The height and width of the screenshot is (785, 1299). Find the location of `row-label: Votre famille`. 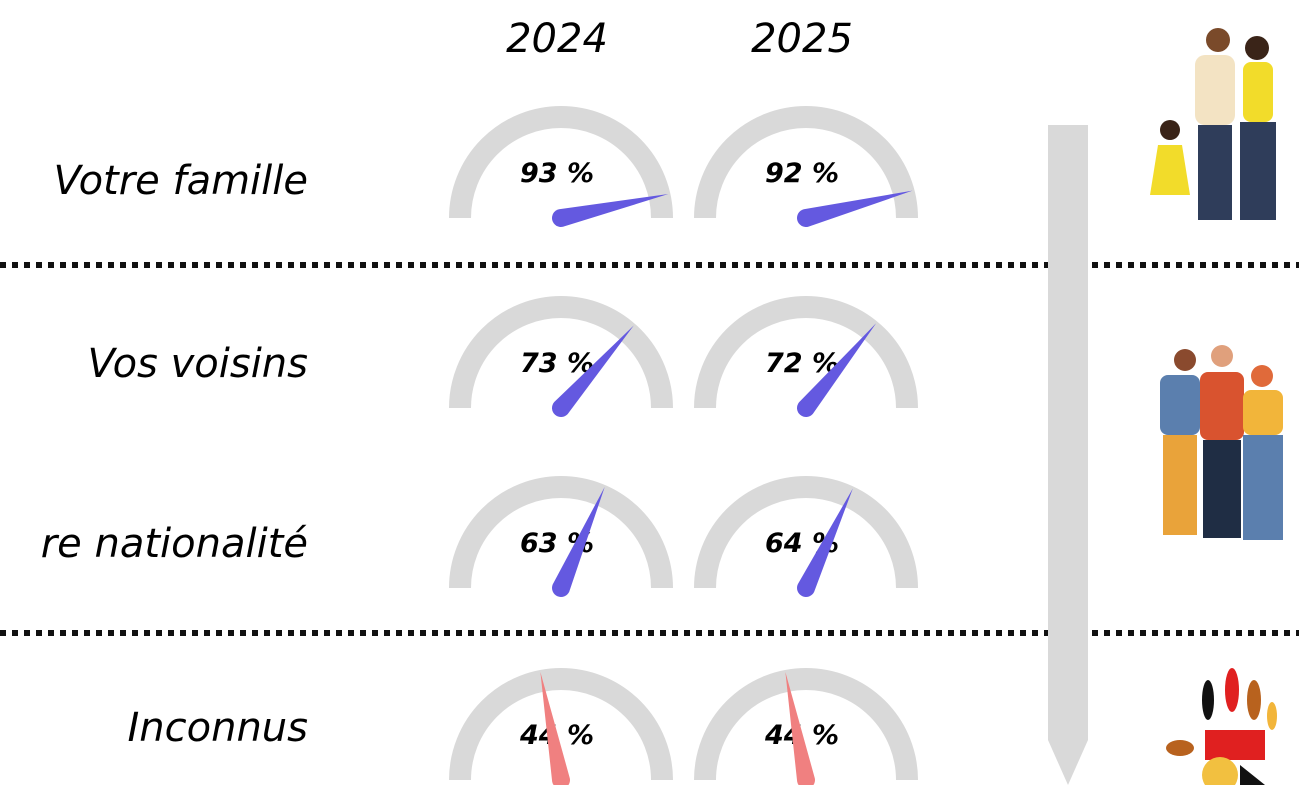

row-label: Votre famille is located at coordinates (181, 181).